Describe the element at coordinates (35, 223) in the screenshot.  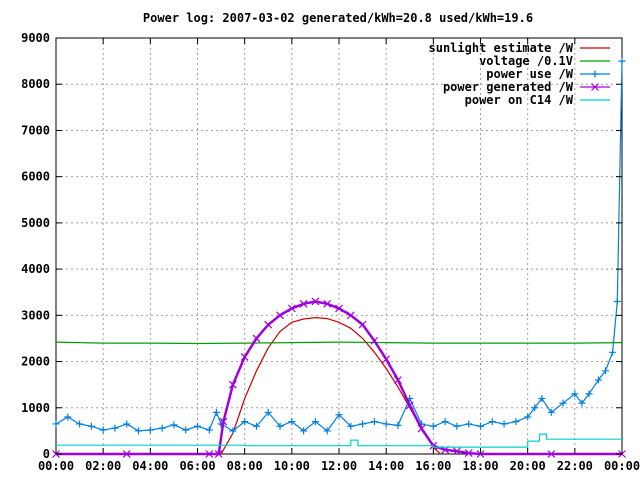
I see `y-tick-label: 5000` at that location.